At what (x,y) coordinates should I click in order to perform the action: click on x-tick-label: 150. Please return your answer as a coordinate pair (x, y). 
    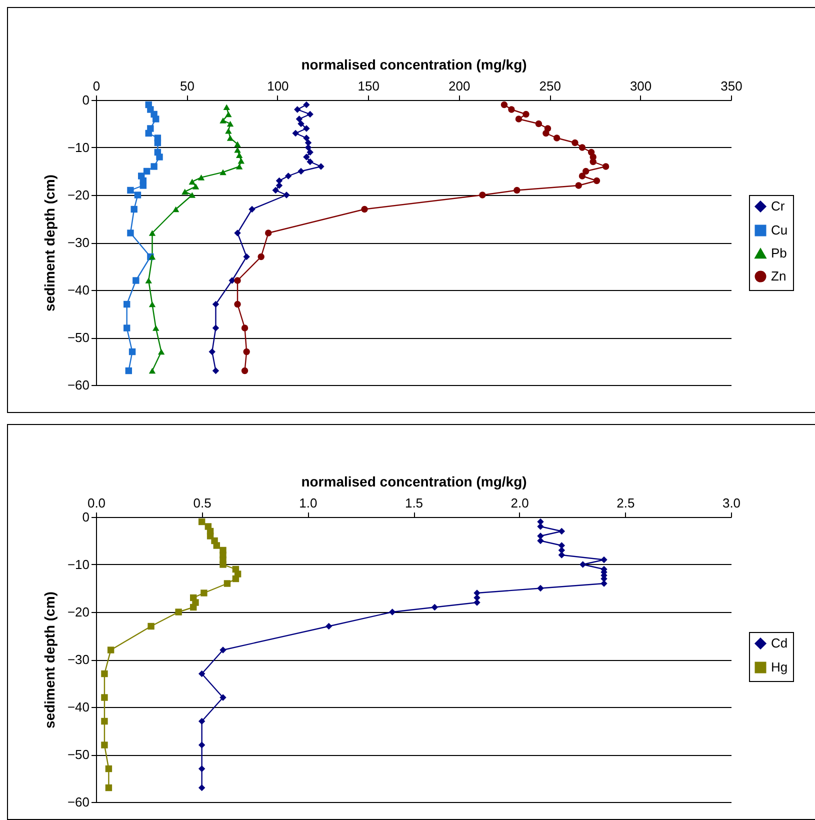
    Looking at the image, I should click on (369, 86).